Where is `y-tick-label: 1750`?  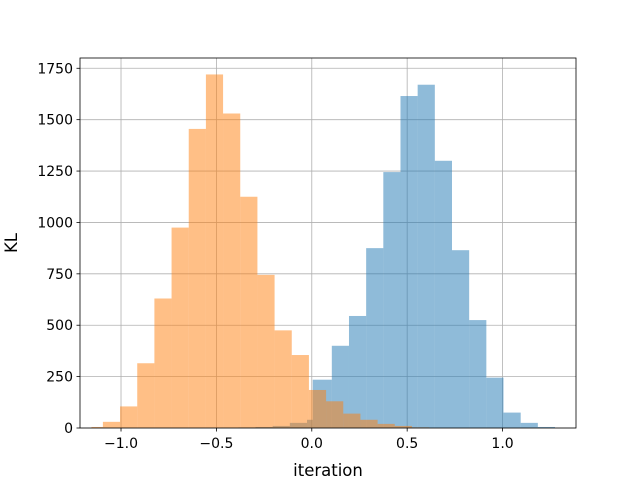 y-tick-label: 1750 is located at coordinates (55, 69).